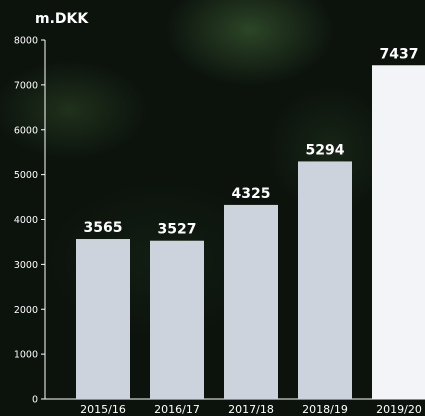 The width and height of the screenshot is (425, 416). What do you see at coordinates (26, 310) in the screenshot?
I see `y-tick-label: 2000` at bounding box center [26, 310].